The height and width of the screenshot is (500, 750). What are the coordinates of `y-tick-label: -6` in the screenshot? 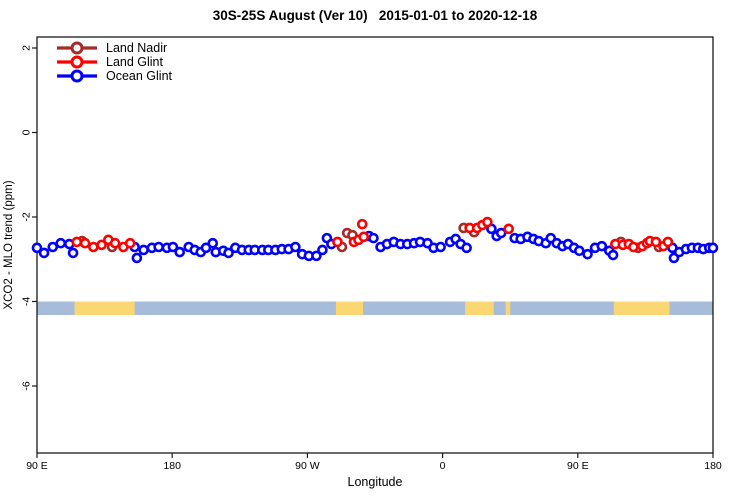 It's located at (27, 385).